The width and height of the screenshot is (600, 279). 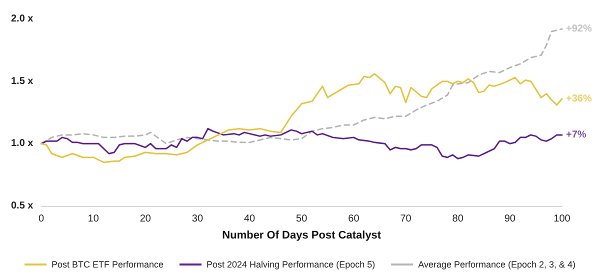 What do you see at coordinates (198, 219) in the screenshot?
I see `x-tick-label: 30` at bounding box center [198, 219].